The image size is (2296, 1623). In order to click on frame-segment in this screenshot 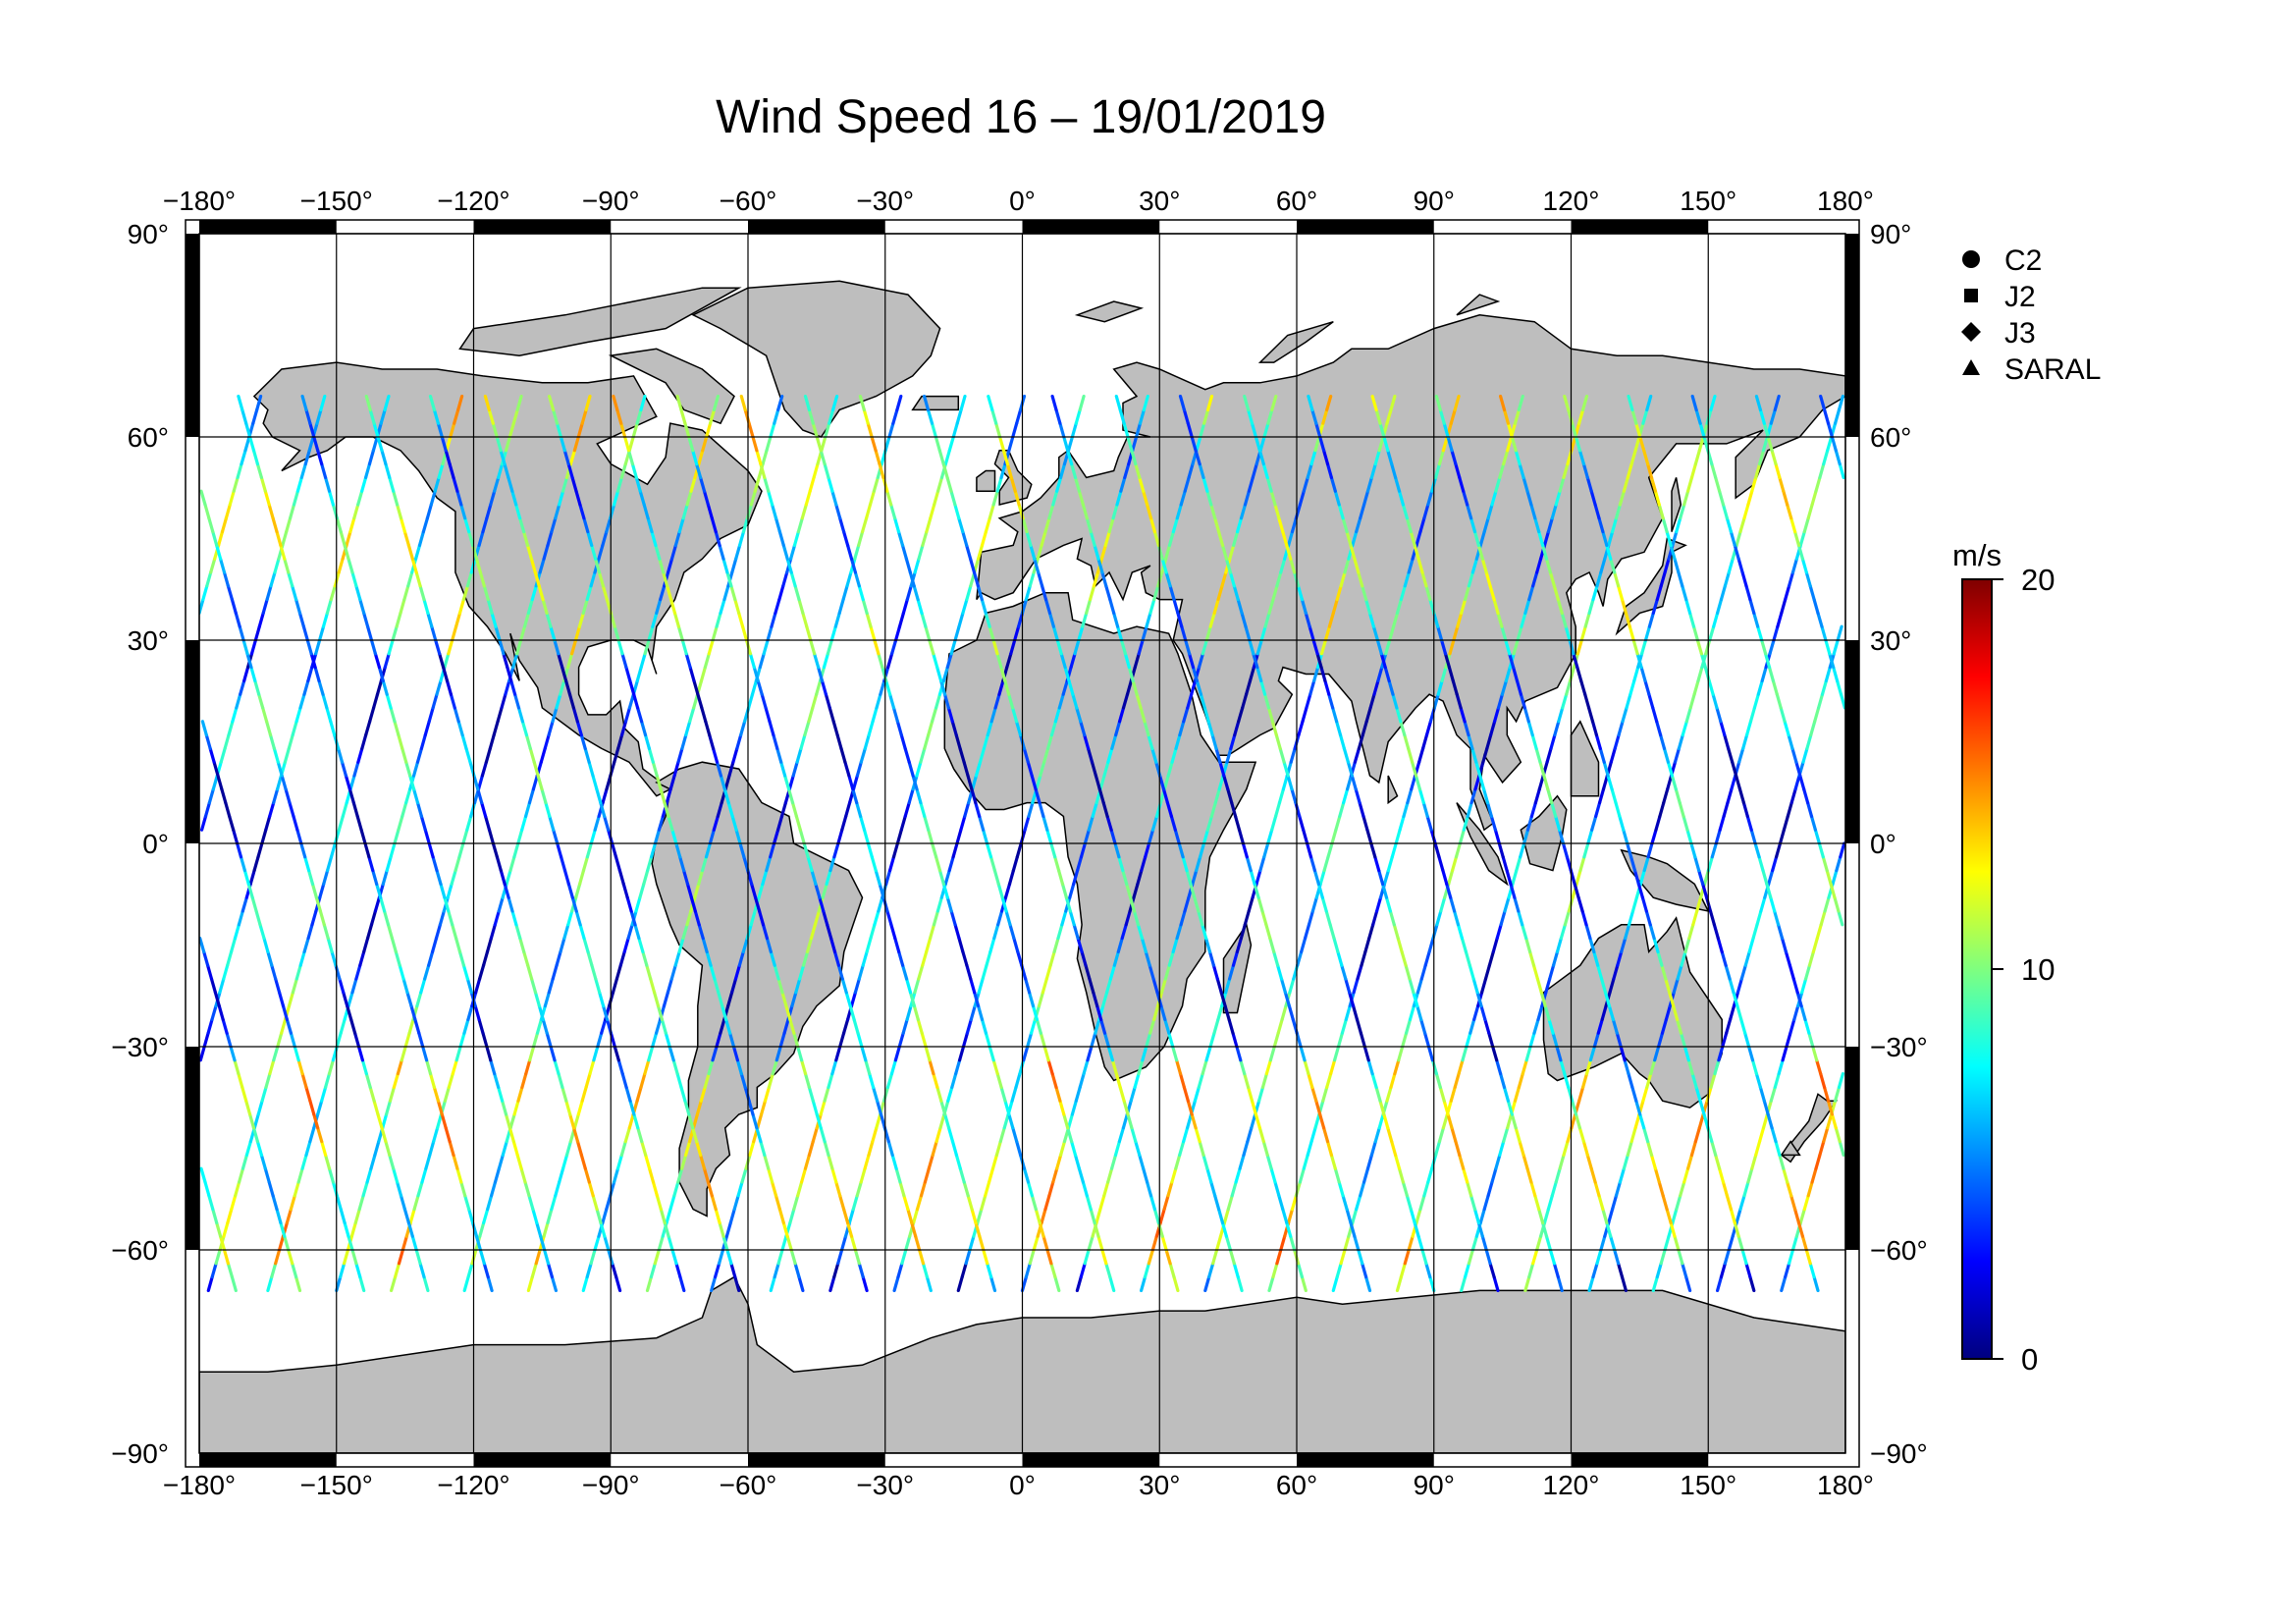, I will do `click(1640, 1460)`.